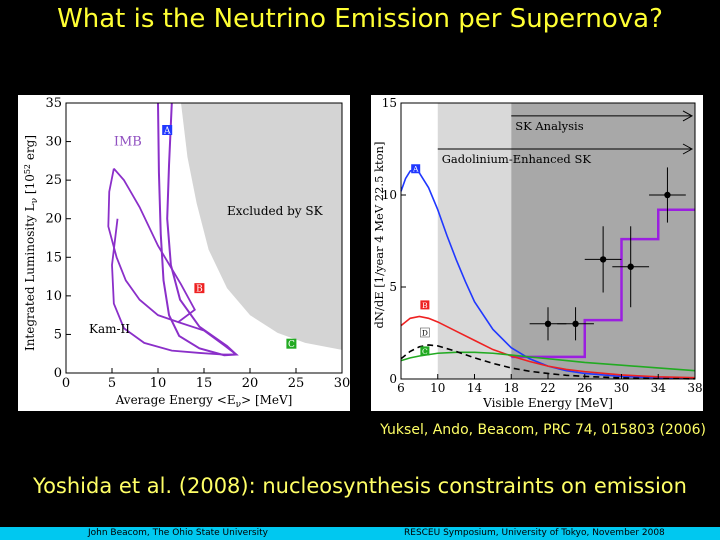 The width and height of the screenshot is (720, 540). Describe the element at coordinates (66, 383) in the screenshot. I see `left-x-tick-label: 0` at that location.